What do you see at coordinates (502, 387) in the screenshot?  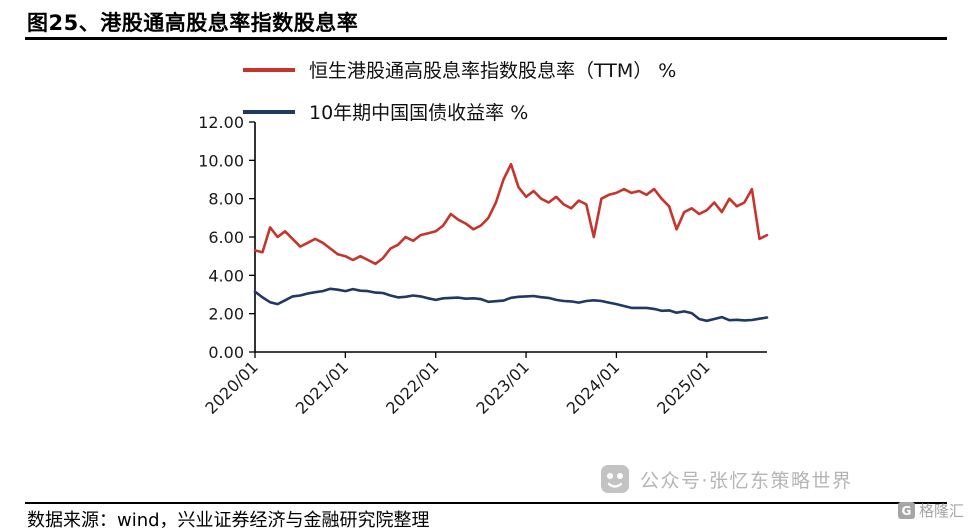 I see `x-tick-label: 2023/01` at bounding box center [502, 387].